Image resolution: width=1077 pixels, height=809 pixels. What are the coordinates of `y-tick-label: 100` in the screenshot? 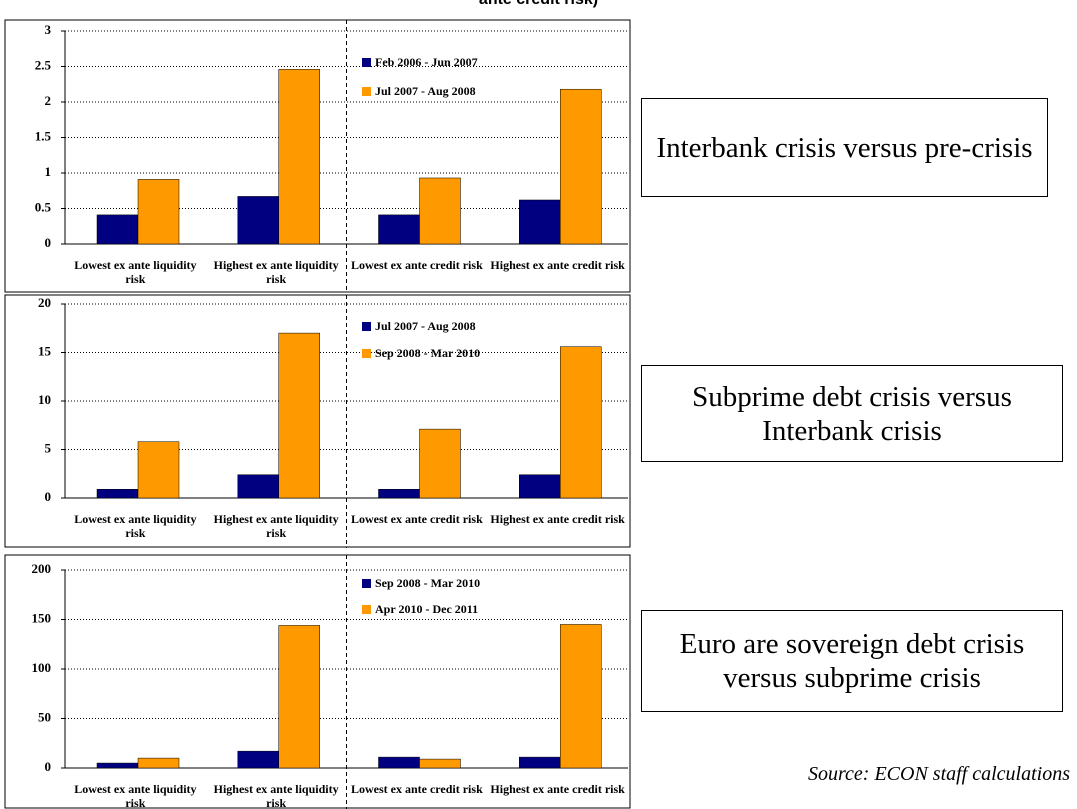 It's located at (42, 667).